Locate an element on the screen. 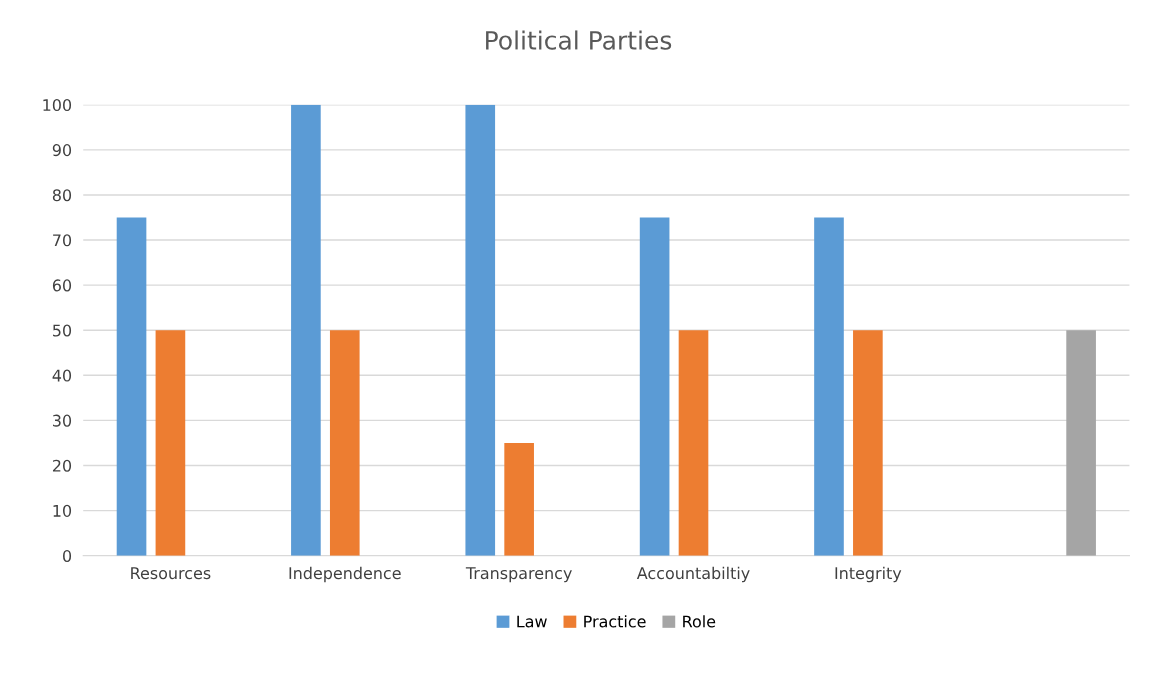 Image resolution: width=1156 pixels, height=676 pixels. x-tick-label: Independence is located at coordinates (345, 574).